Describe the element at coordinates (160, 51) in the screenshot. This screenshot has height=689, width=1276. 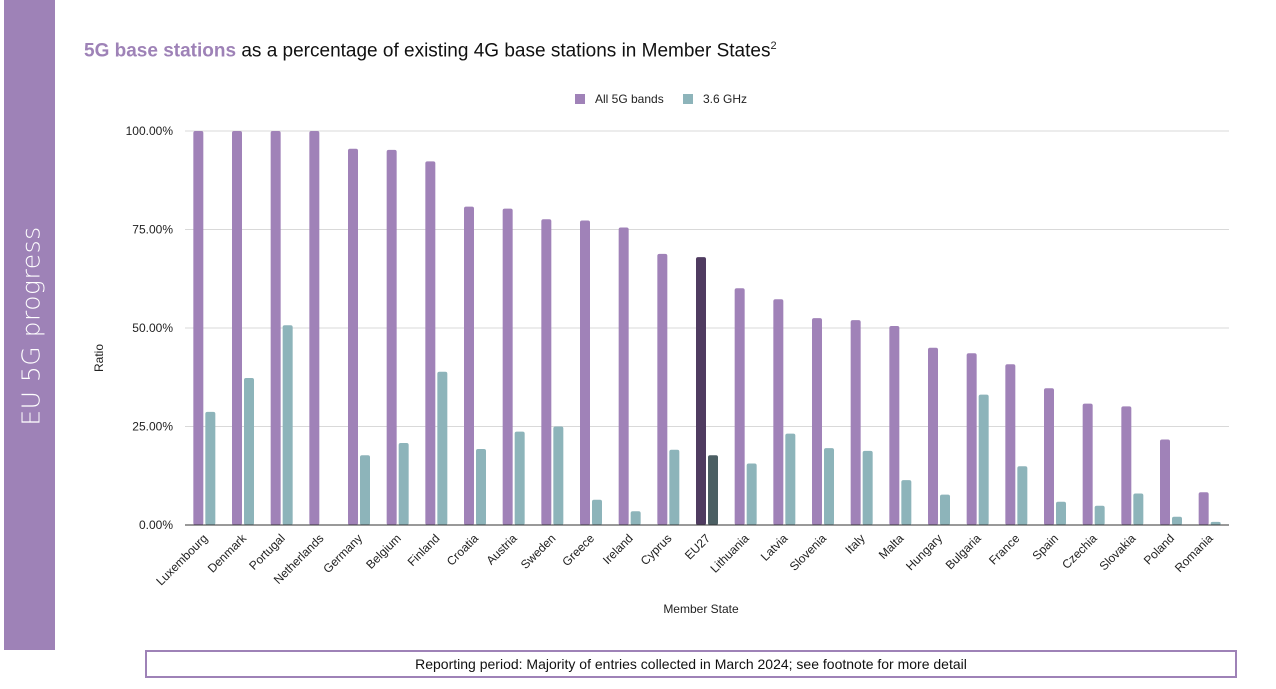
I see `title-highlight: 5G base stations` at that location.